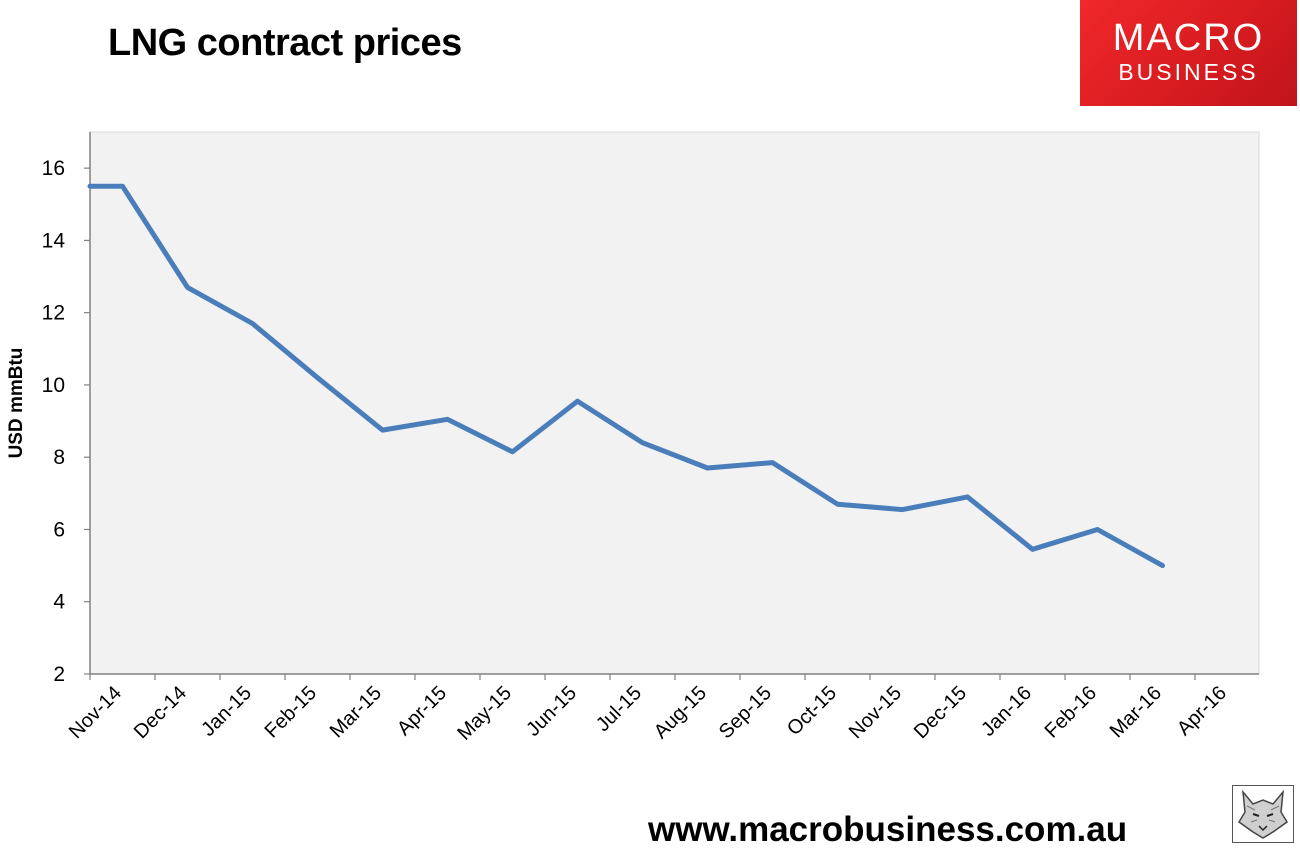 The image size is (1300, 850). Describe the element at coordinates (1263, 814) in the screenshot. I see `wolf-head-icon` at that location.